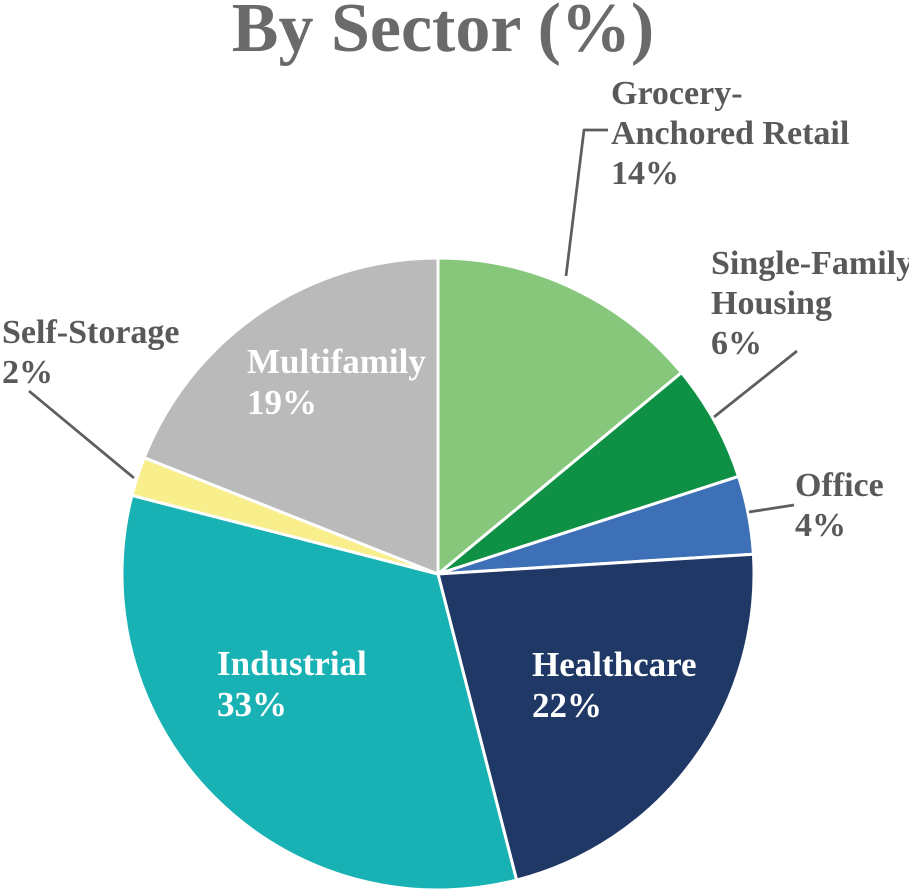 This screenshot has width=909, height=893. I want to click on slice-label-value: 33%, so click(252, 705).